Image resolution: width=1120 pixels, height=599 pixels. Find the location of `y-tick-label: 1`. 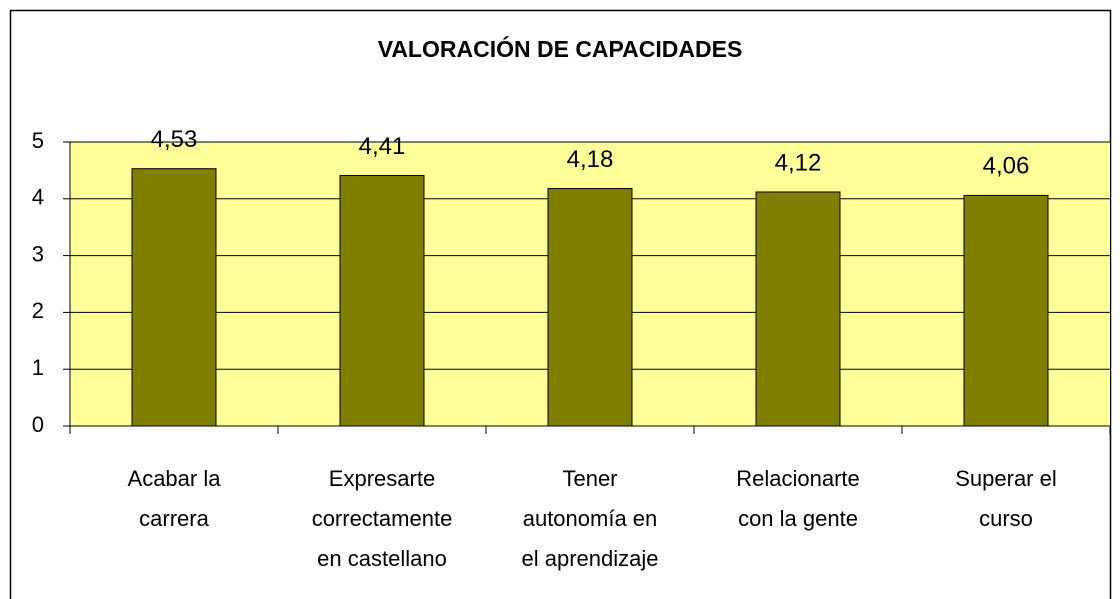

y-tick-label: 1 is located at coordinates (38, 367).